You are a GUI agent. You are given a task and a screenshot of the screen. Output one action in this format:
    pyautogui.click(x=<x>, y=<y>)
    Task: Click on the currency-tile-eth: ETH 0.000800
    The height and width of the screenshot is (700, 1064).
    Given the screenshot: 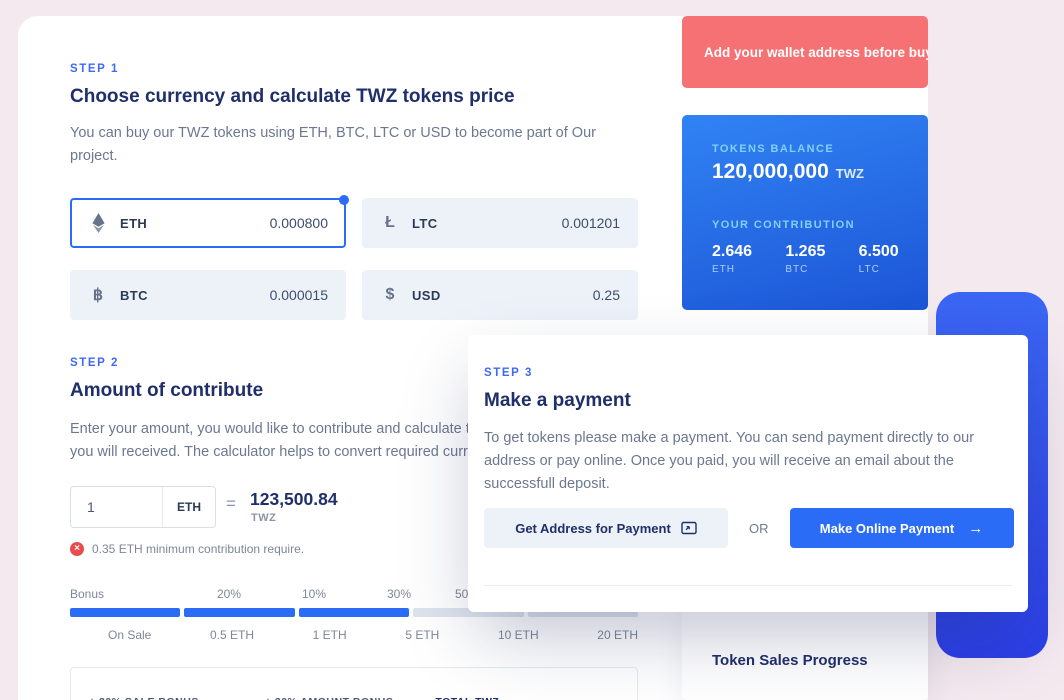 What is the action you would take?
    pyautogui.click(x=209, y=221)
    